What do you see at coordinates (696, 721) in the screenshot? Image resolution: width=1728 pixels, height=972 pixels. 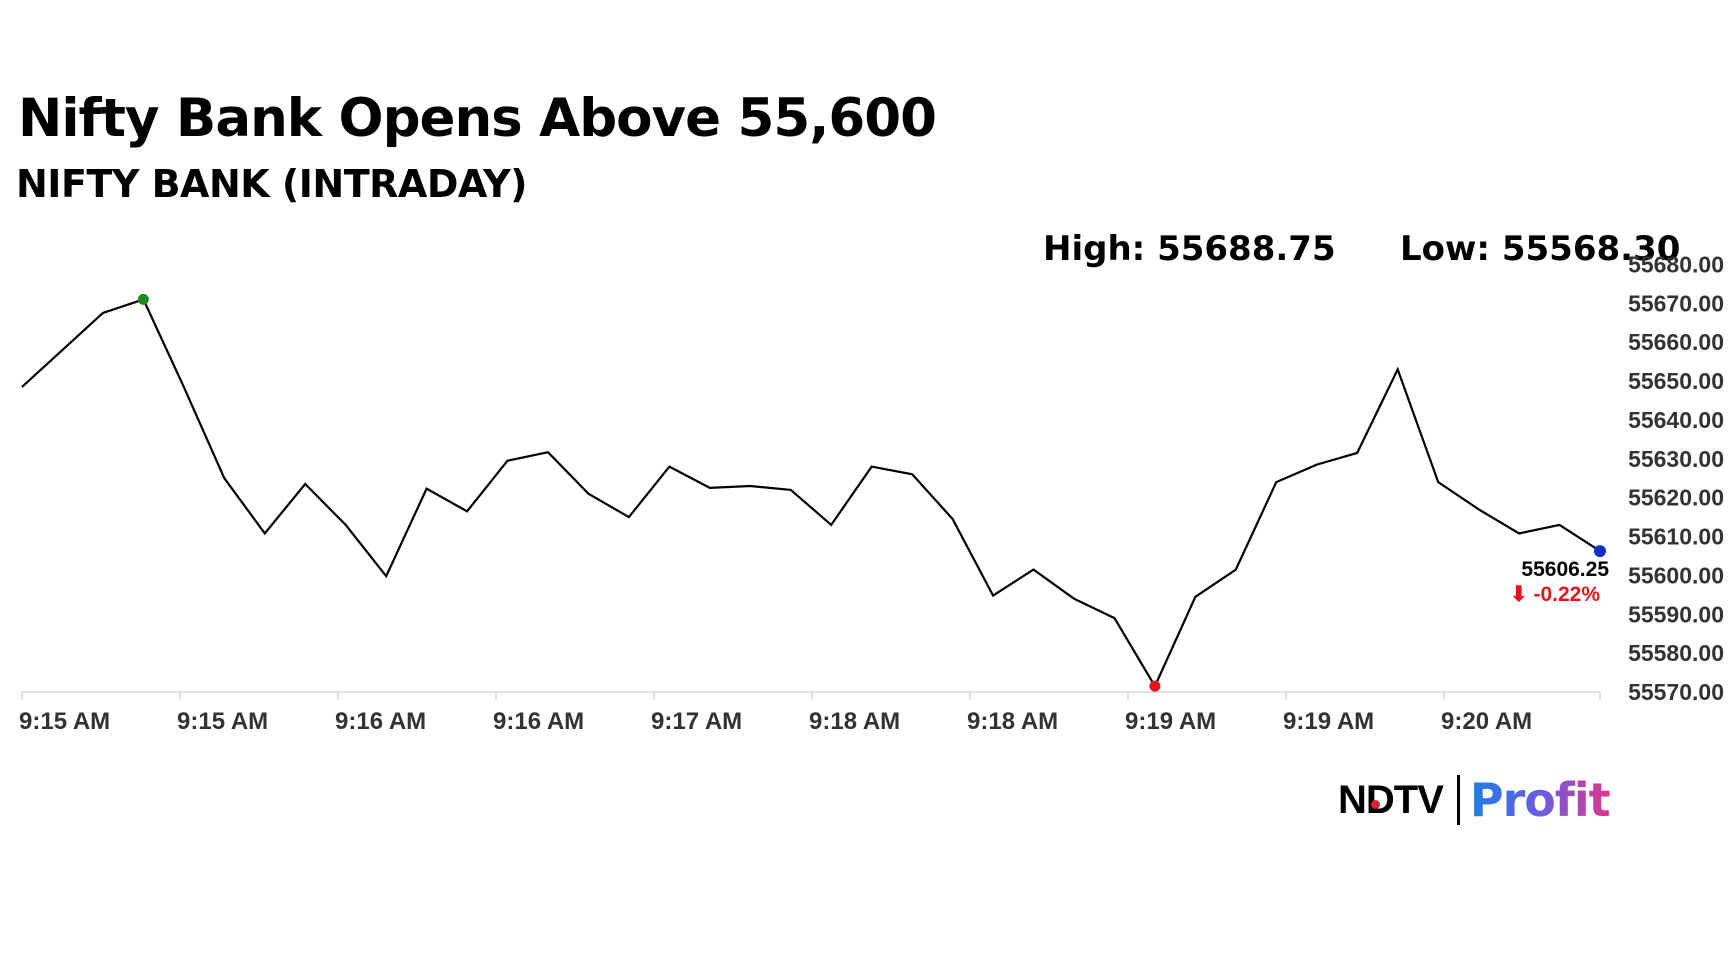 I see `x-tick-label: 9:17 AM` at bounding box center [696, 721].